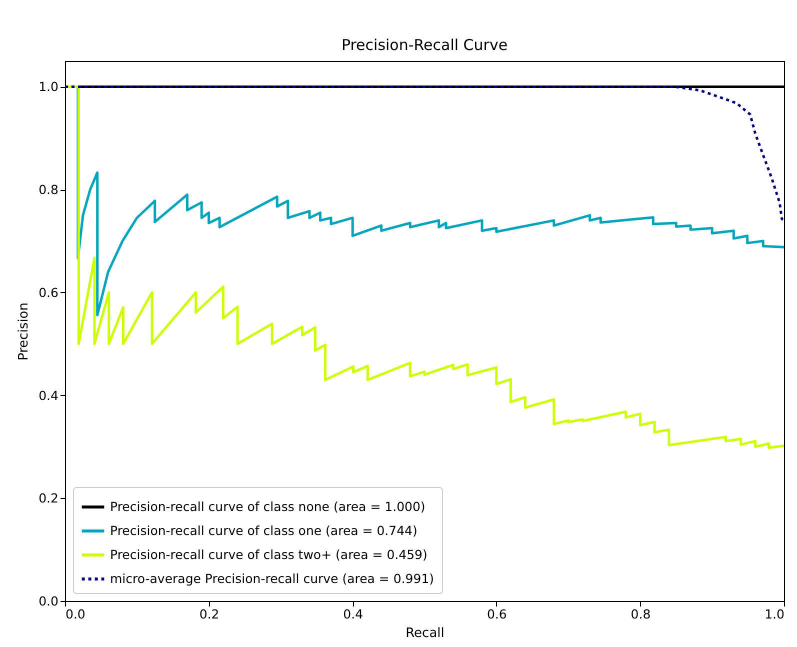  Describe the element at coordinates (76, 614) in the screenshot. I see `x-tick-label: 0.0` at that location.